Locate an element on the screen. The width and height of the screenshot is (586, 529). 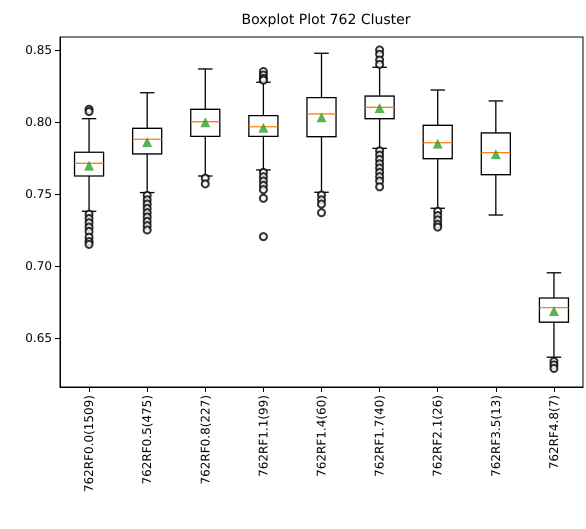
x-tick-label: 762RF0.5(475) is located at coordinates (147, 439).